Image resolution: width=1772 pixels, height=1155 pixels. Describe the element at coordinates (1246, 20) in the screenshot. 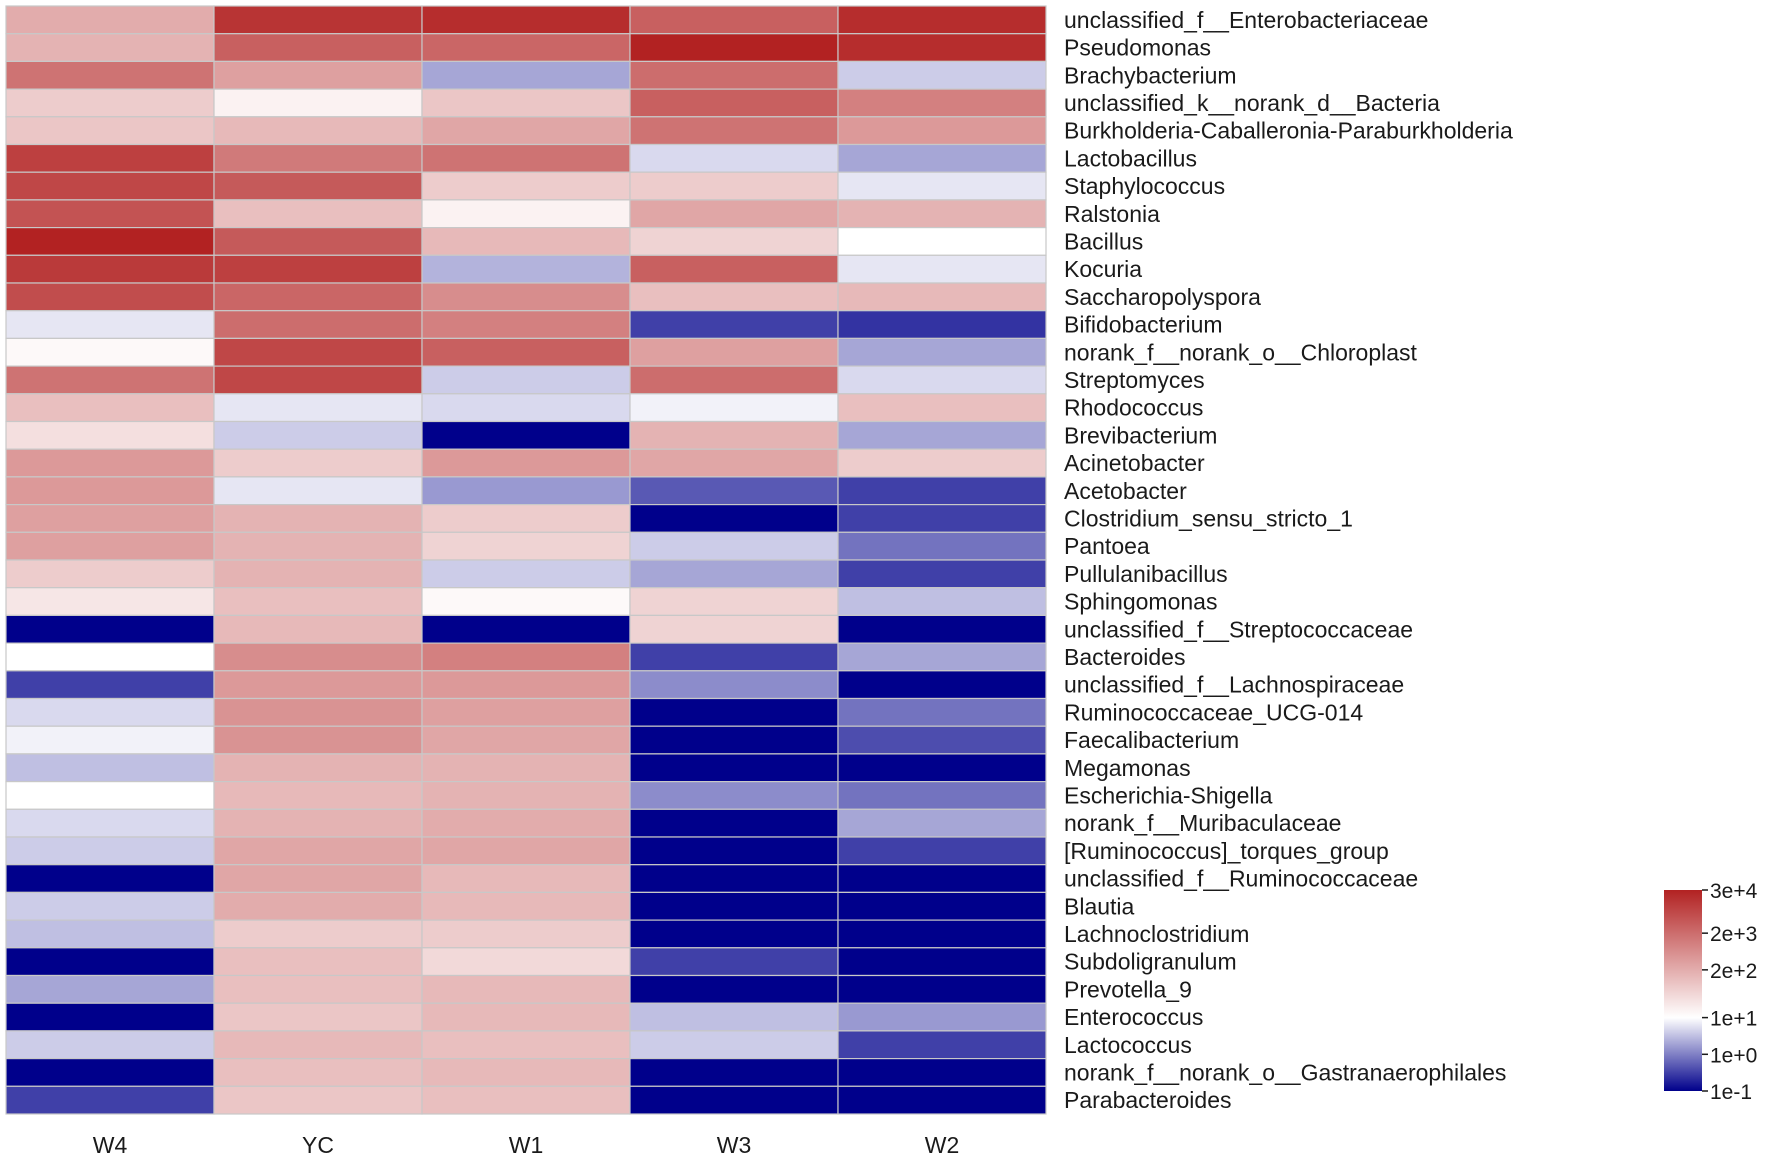

I see `row-label: unclassified_f__Enterobacteriaceae` at that location.